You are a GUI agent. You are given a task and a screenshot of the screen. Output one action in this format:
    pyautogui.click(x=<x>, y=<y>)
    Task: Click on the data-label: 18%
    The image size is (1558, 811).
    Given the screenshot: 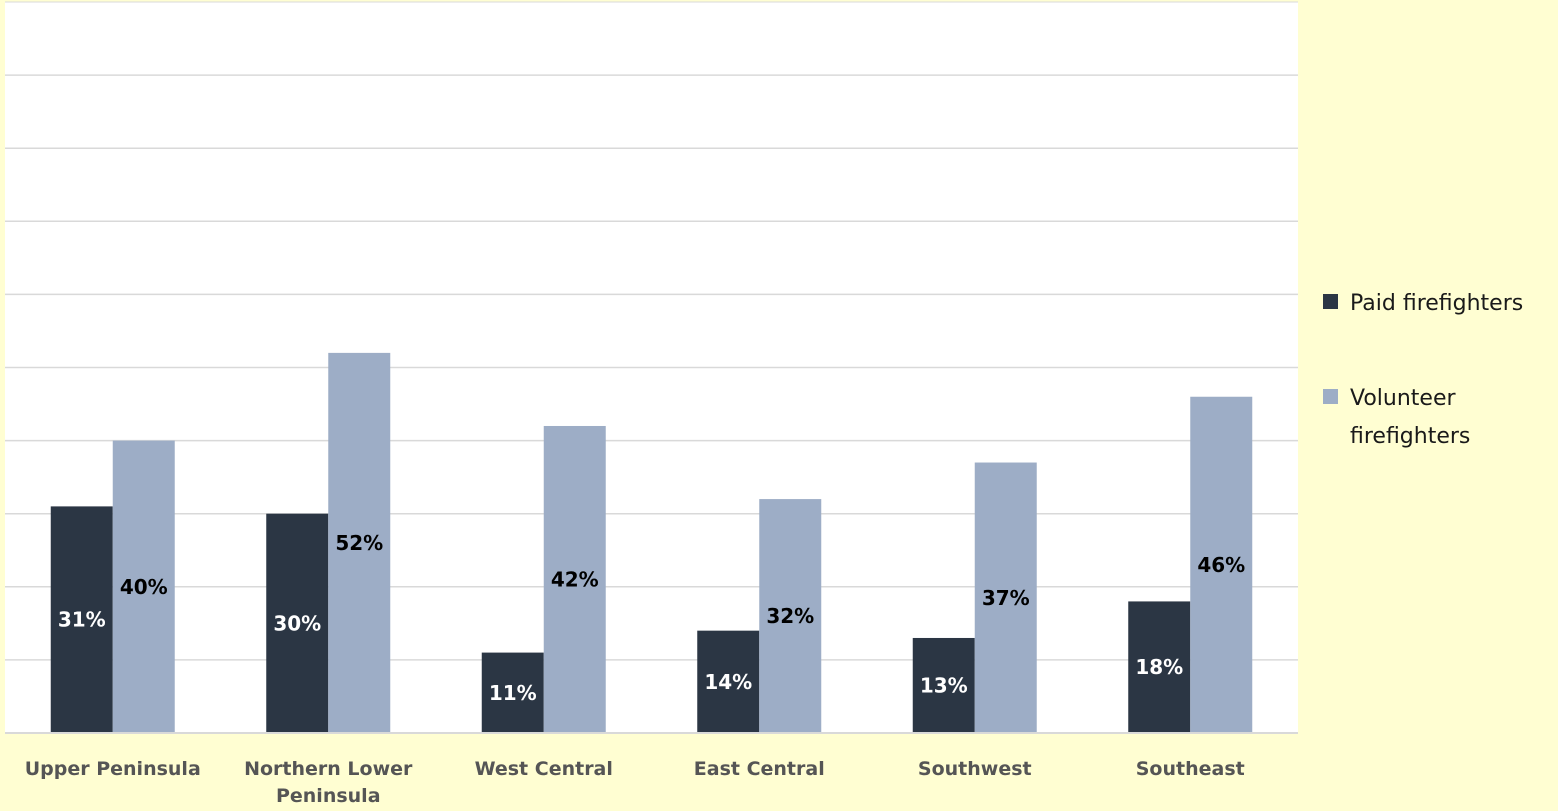 What is the action you would take?
    pyautogui.click(x=1159, y=667)
    